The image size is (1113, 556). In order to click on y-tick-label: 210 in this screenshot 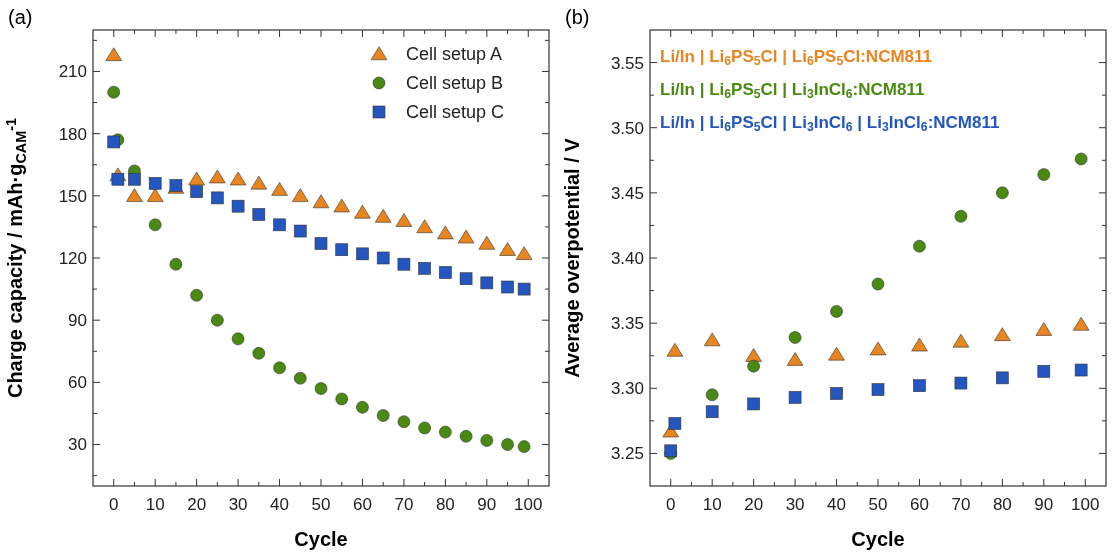, I will do `click(72, 72)`.